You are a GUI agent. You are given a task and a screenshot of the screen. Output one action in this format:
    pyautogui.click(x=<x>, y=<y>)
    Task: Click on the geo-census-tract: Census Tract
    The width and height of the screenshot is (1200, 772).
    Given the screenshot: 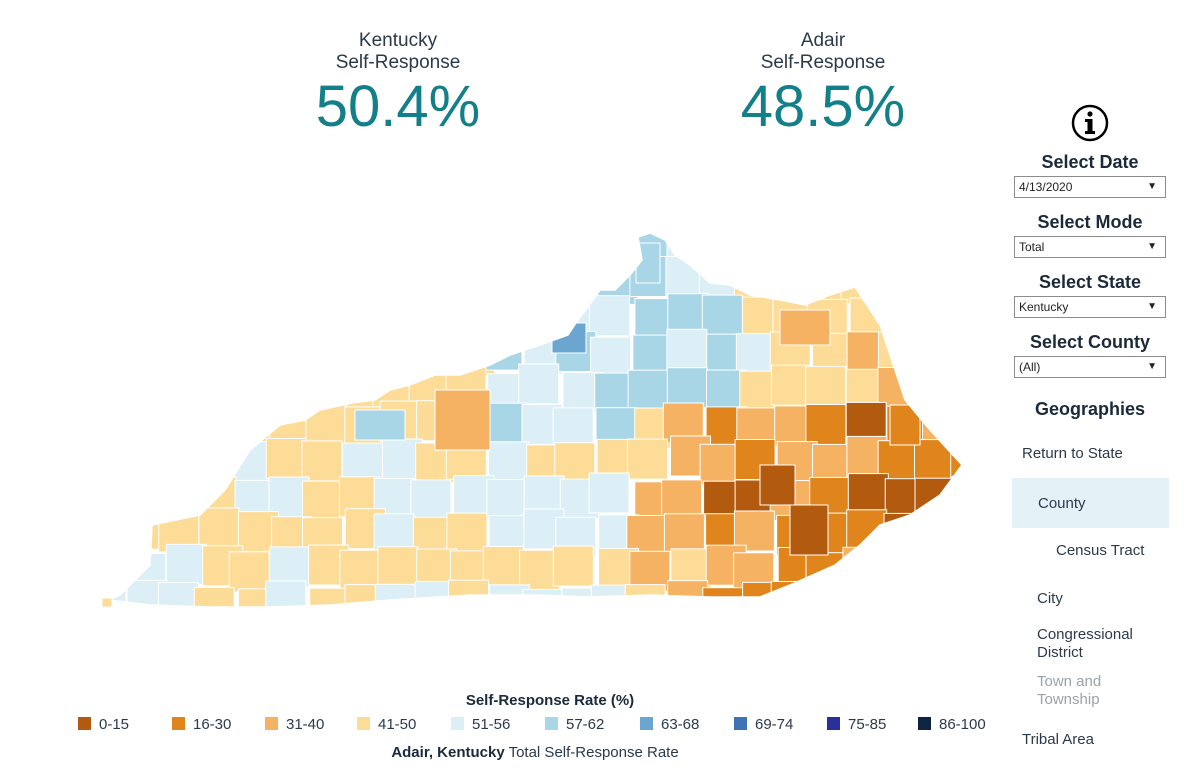 What is the action you would take?
    pyautogui.click(x=1100, y=550)
    